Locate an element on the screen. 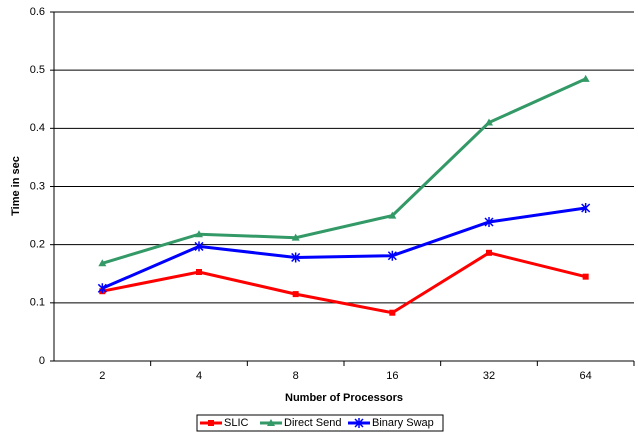  x-tick-label: 16 is located at coordinates (392, 376).